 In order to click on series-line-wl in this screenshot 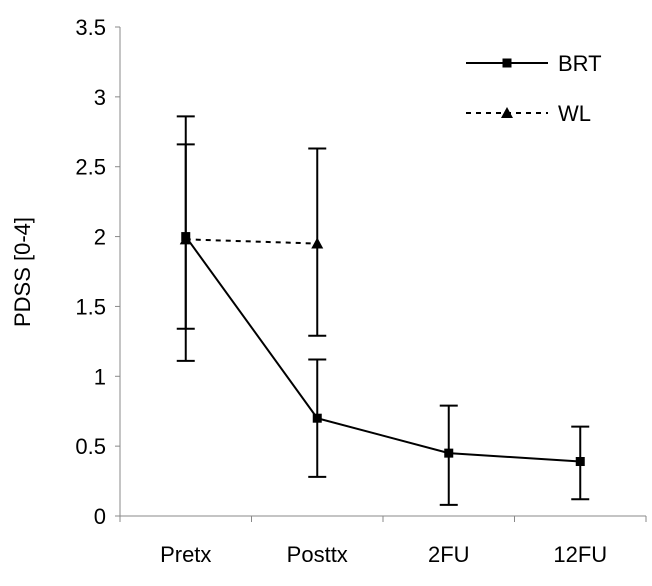, I will do `click(251, 241)`.